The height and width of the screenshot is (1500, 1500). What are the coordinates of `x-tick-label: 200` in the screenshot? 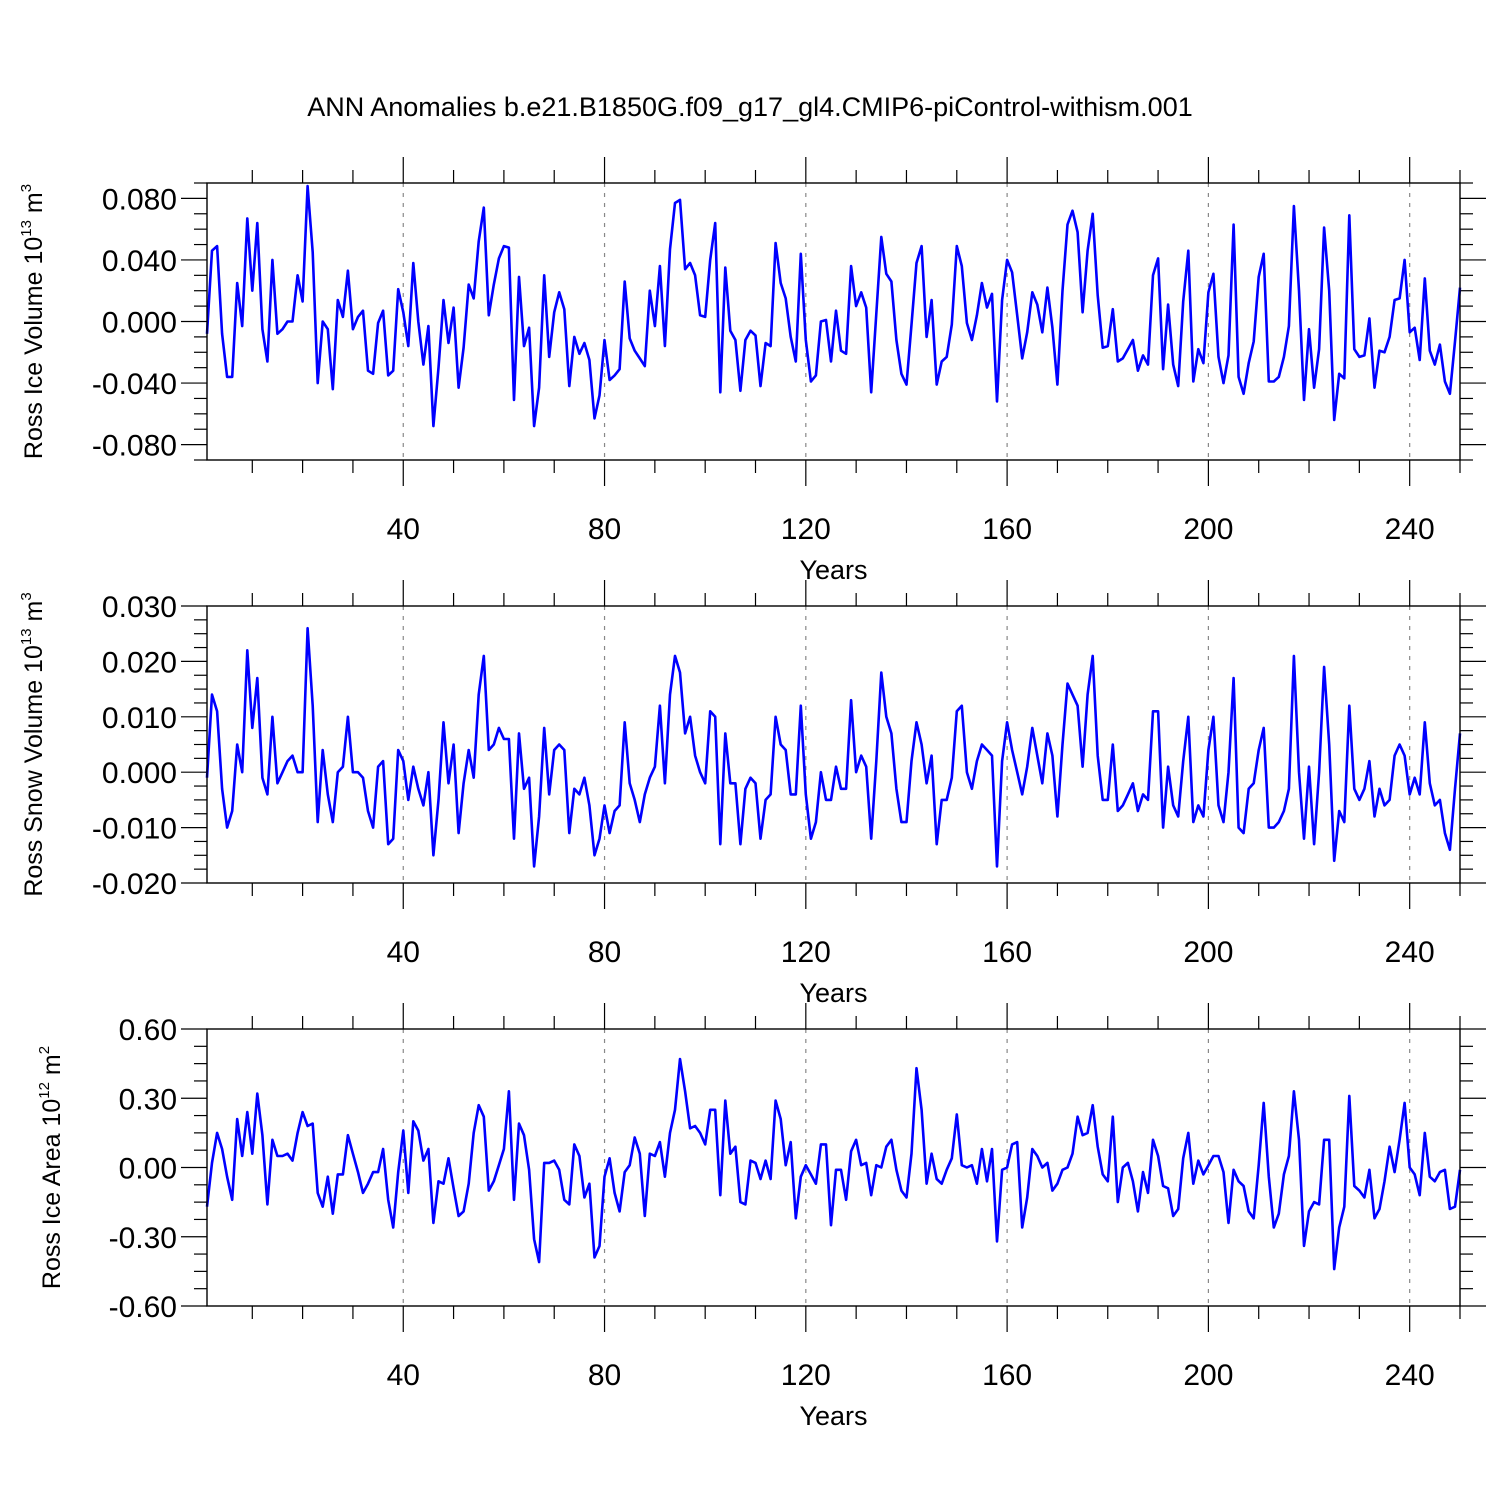 It's located at (1208, 1375).